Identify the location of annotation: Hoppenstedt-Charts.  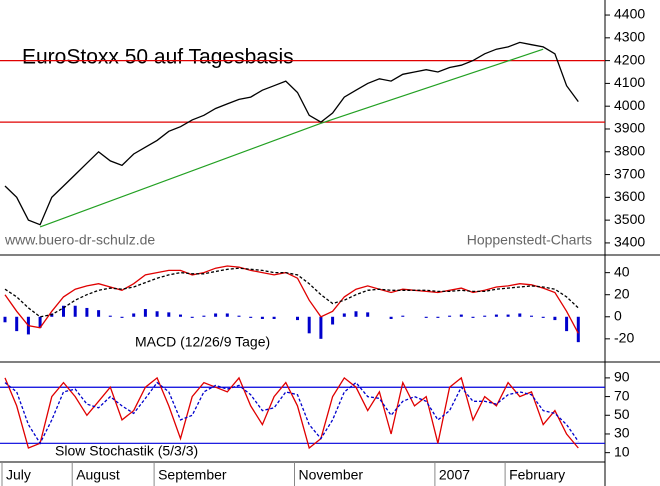
(529, 240).